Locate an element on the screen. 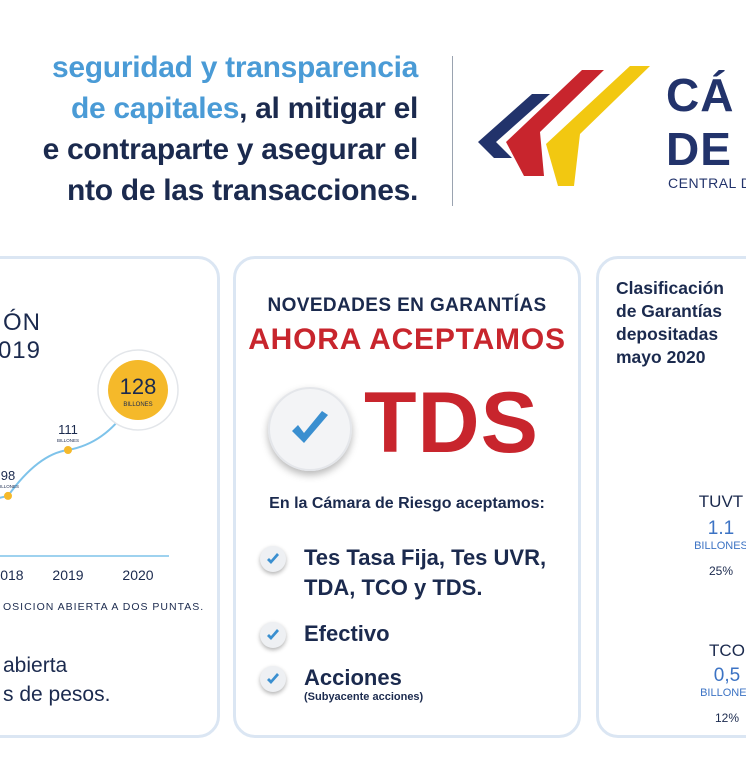 The height and width of the screenshot is (770, 746). classification-entry-tuvt: TUVT 1.1 BILLONES 25% is located at coordinates (713, 535).